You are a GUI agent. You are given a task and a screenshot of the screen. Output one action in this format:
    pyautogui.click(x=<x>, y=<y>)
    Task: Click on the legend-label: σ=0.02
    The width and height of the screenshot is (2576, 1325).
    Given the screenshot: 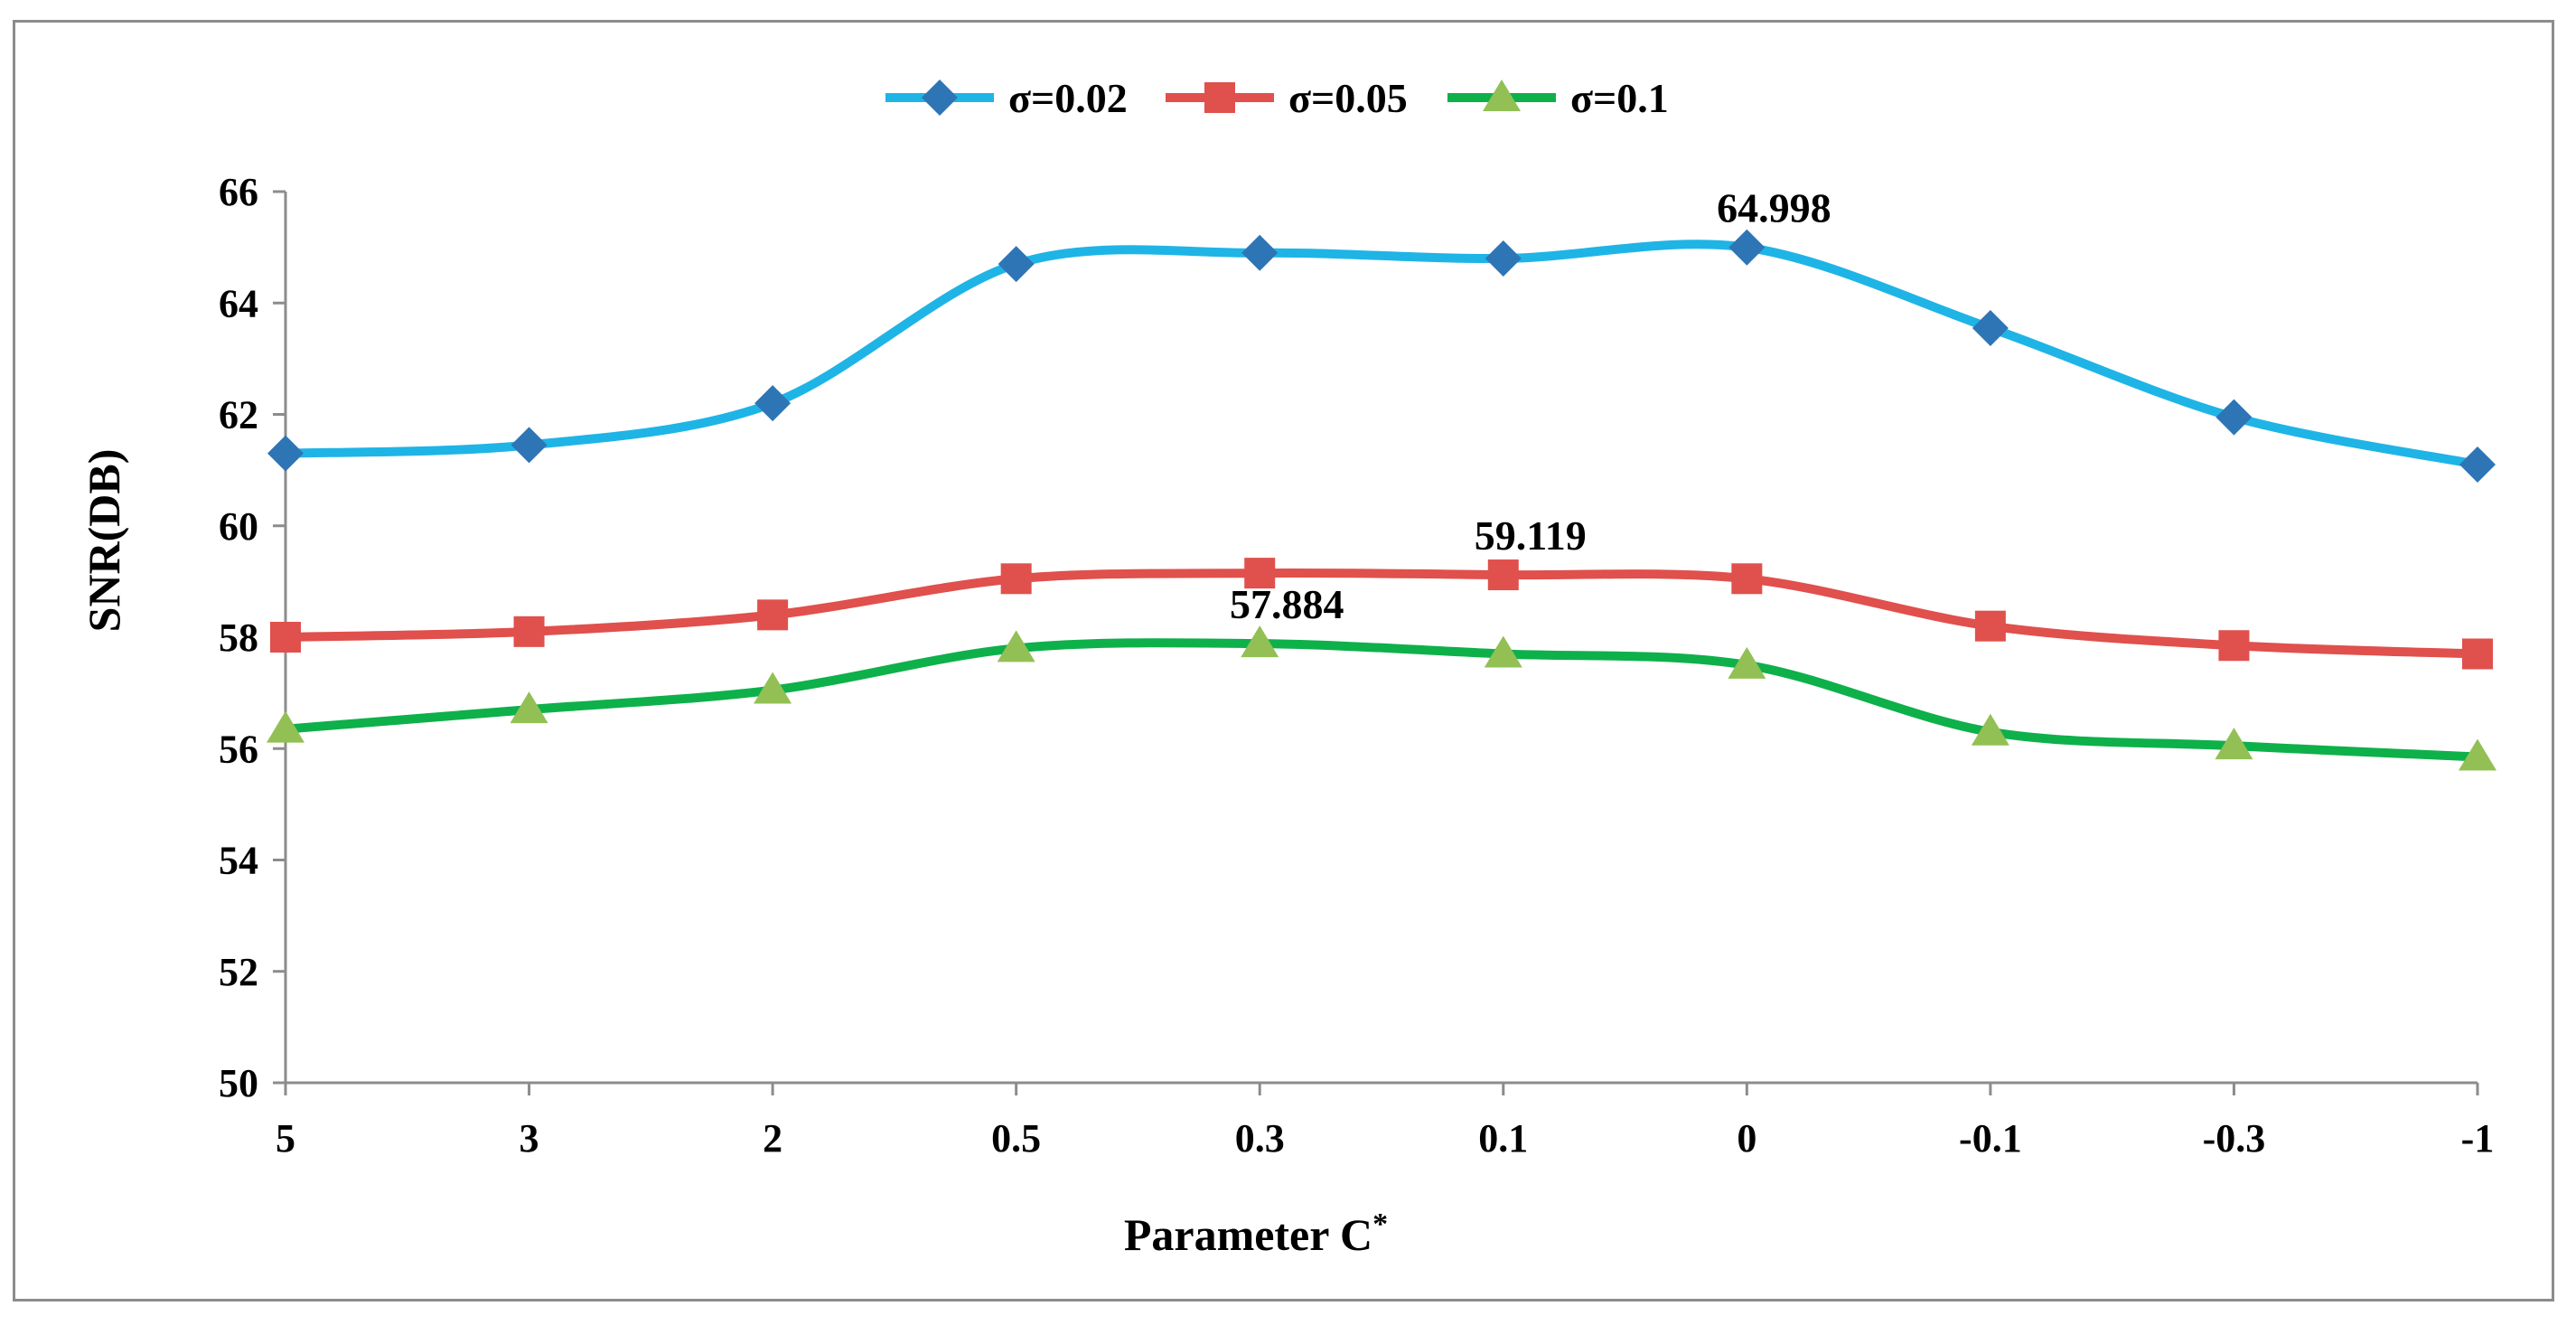 What is the action you would take?
    pyautogui.click(x=1068, y=98)
    